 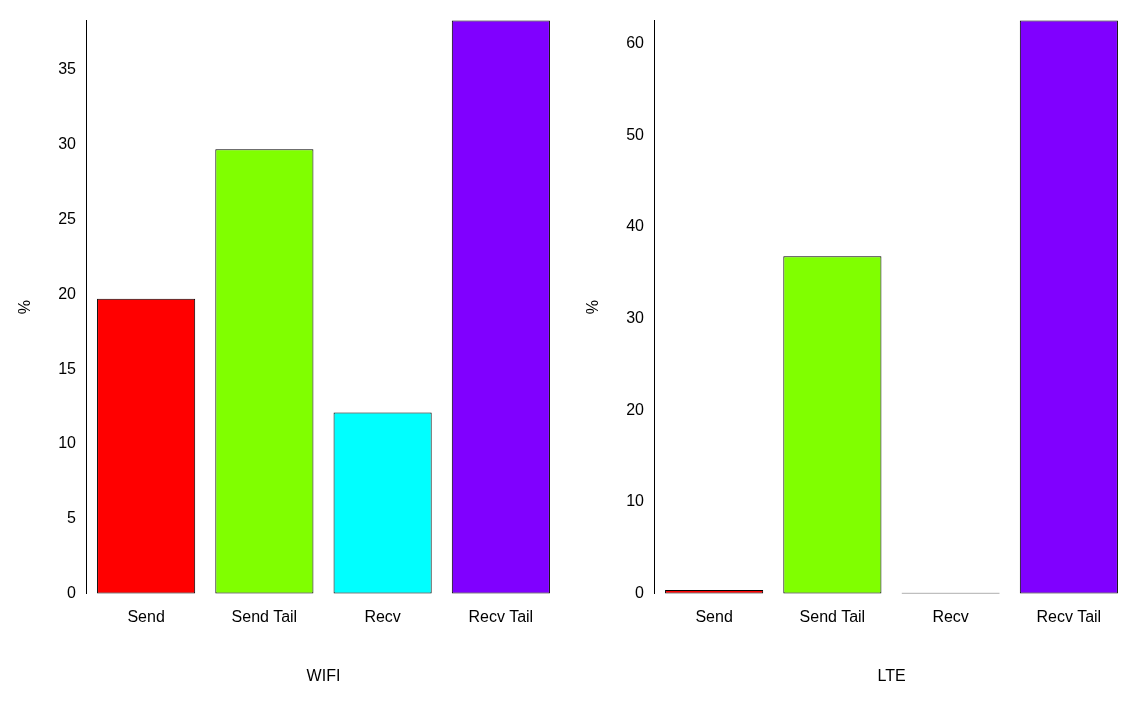 What do you see at coordinates (72, 518) in the screenshot?
I see `y-tick-label: 5` at bounding box center [72, 518].